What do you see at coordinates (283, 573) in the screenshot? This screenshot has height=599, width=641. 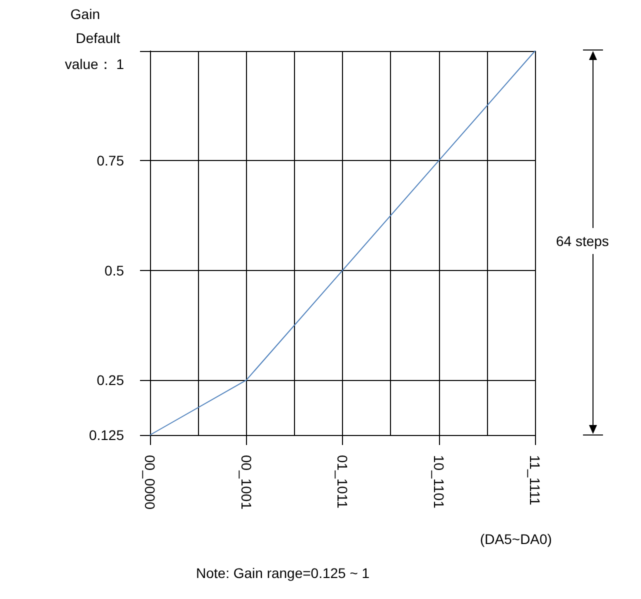 I see `text: Note: Gain range=0.125 ~ 1` at bounding box center [283, 573].